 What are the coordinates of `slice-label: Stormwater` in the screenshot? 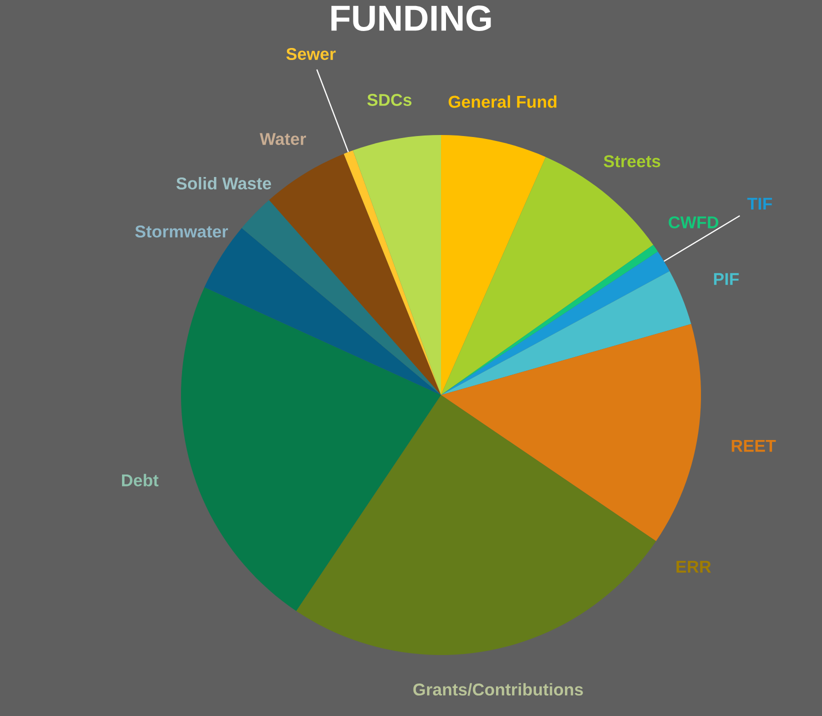 It's located at (181, 232).